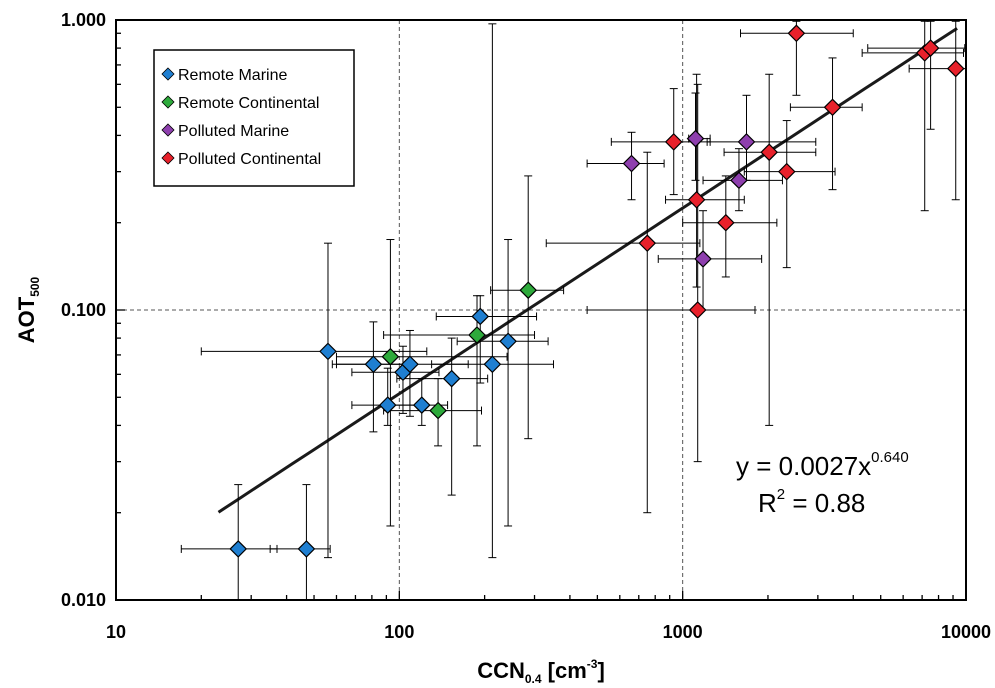  I want to click on legend-label: Remote Marine, so click(232, 75).